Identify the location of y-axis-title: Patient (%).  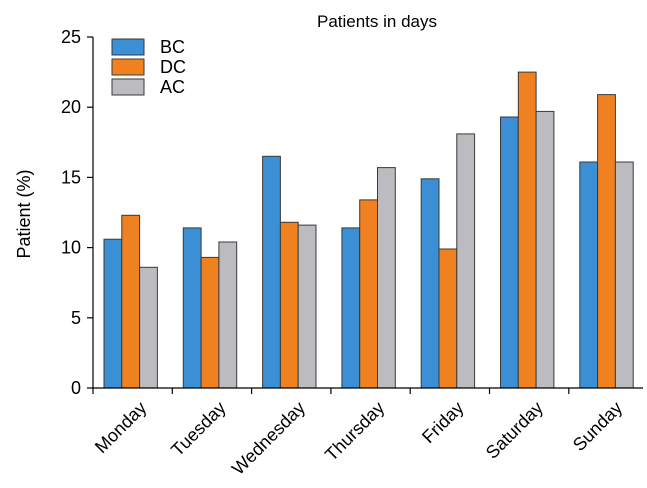
(24, 213).